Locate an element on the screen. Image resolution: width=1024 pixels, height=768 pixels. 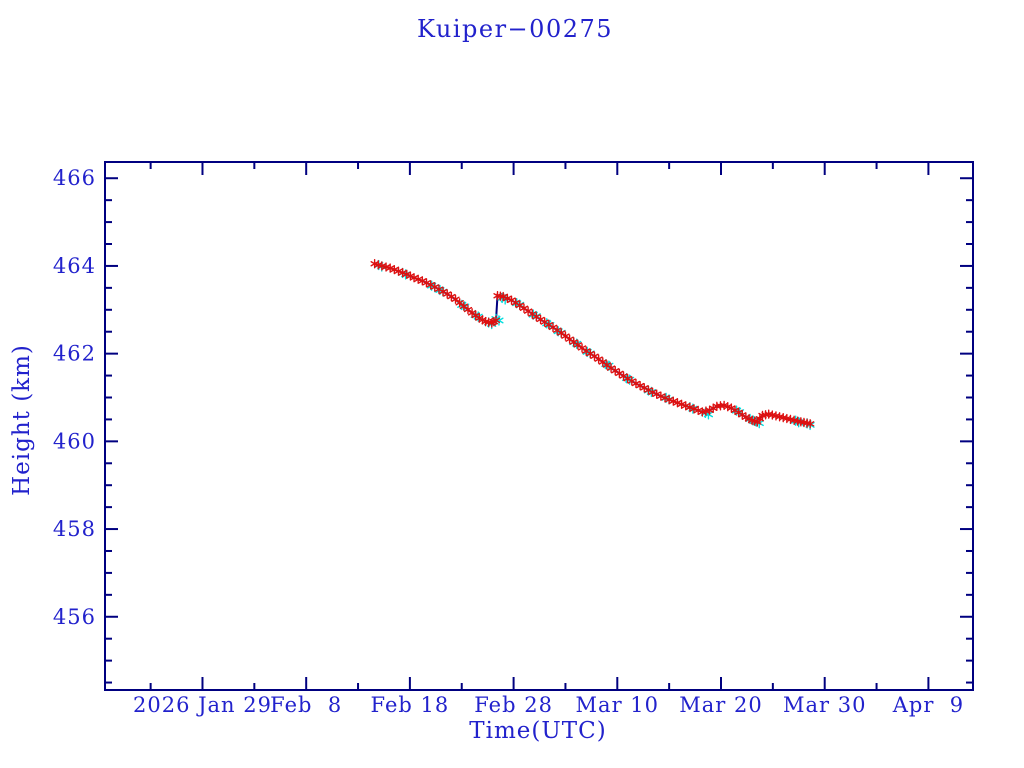
x-tick-label: Mar 20 is located at coordinates (720, 705).